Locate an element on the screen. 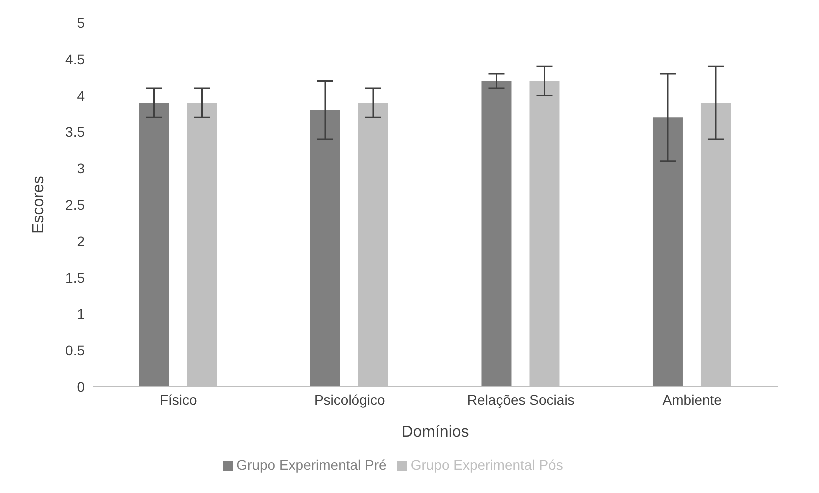 The image size is (819, 493). y-tick-label: 3.5 is located at coordinates (76, 132).